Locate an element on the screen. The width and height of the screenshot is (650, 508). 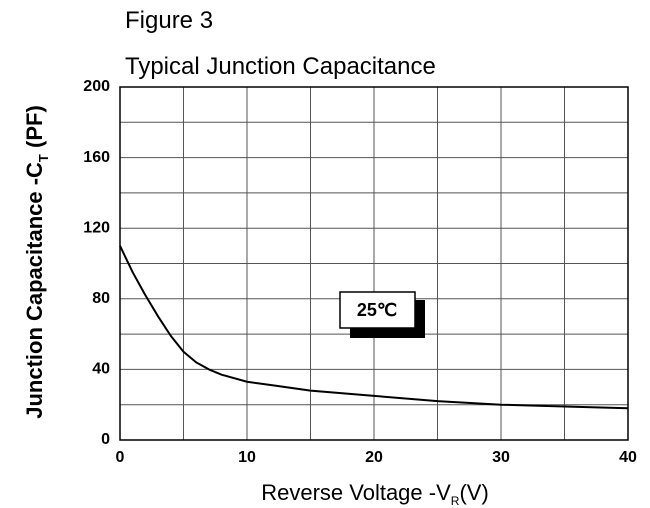
x-axis-label: Reverse Voltage -VR(V) is located at coordinates (375, 494).